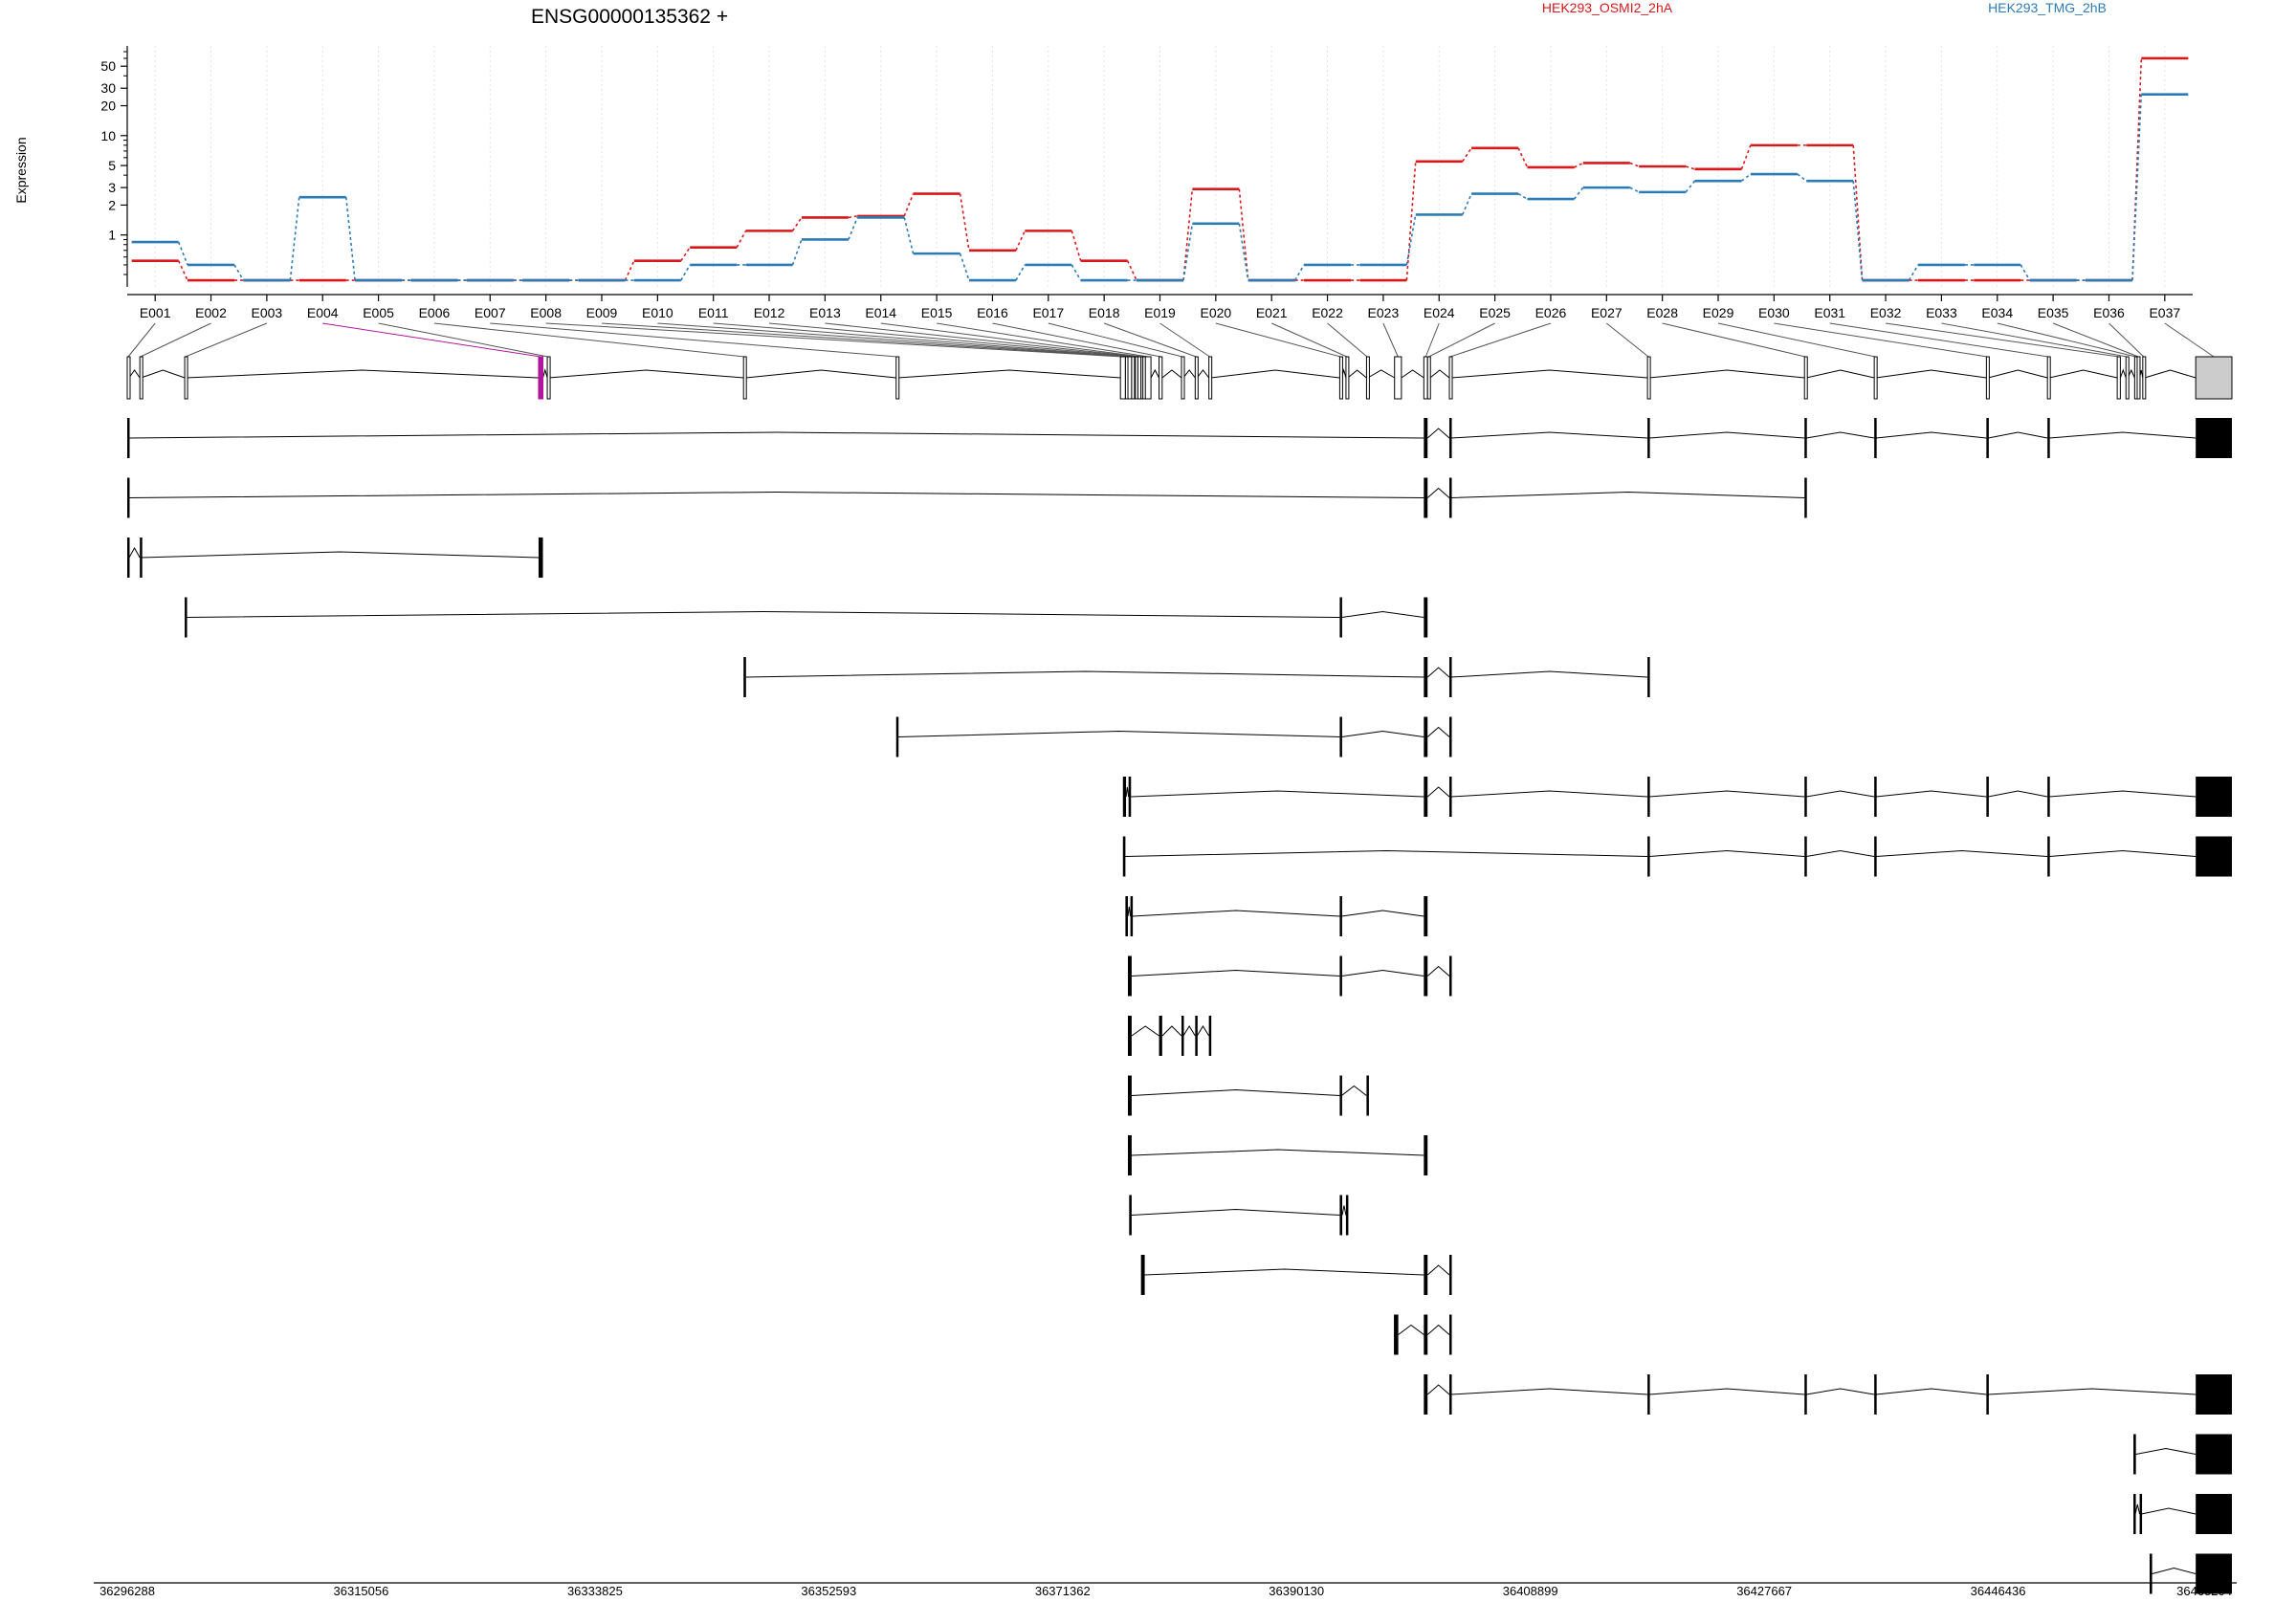 This screenshot has width=2296, height=1602. Describe the element at coordinates (108, 106) in the screenshot. I see `y-tick-label: 20` at that location.